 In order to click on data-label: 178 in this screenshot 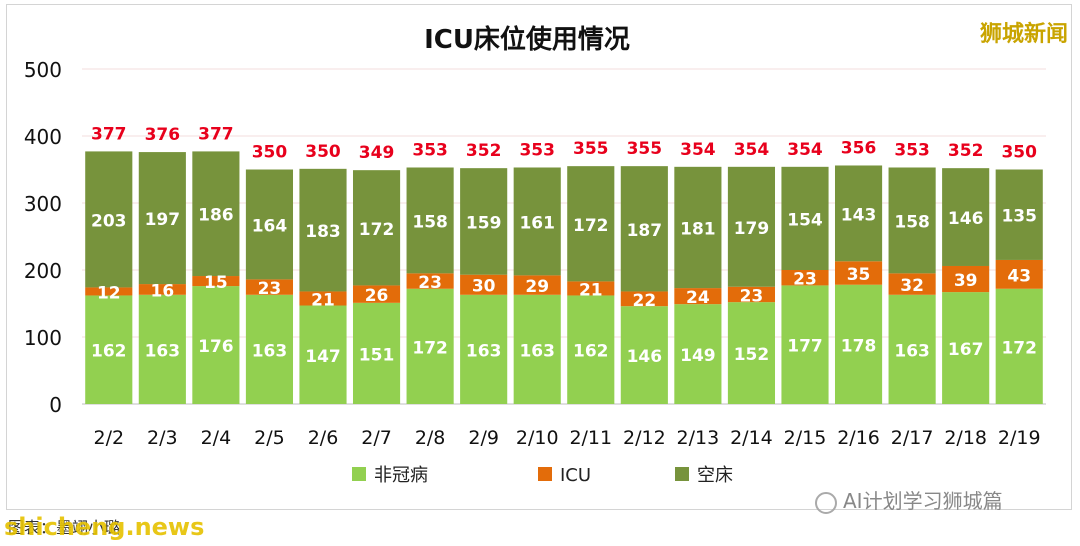, I will do `click(859, 346)`.